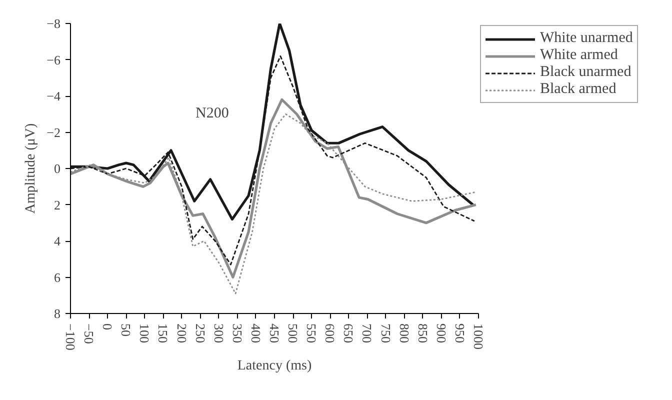  What do you see at coordinates (70, 337) in the screenshot?
I see `x-tick-label: −100` at bounding box center [70, 337].